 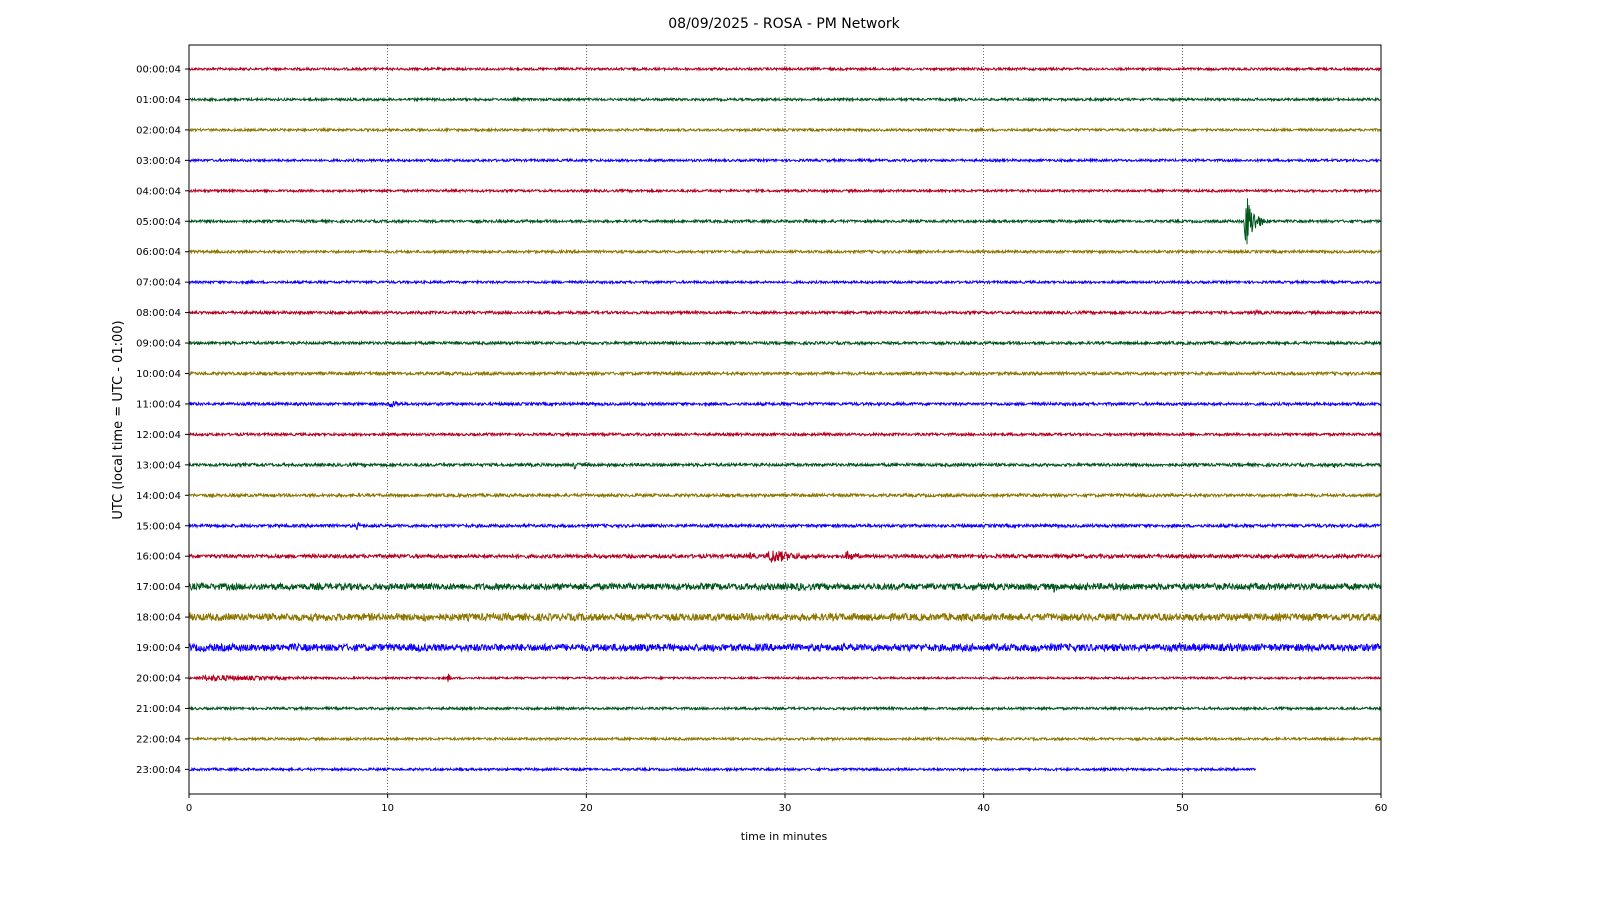 I want to click on y-tick-label: 23:00:04, so click(x=158, y=770).